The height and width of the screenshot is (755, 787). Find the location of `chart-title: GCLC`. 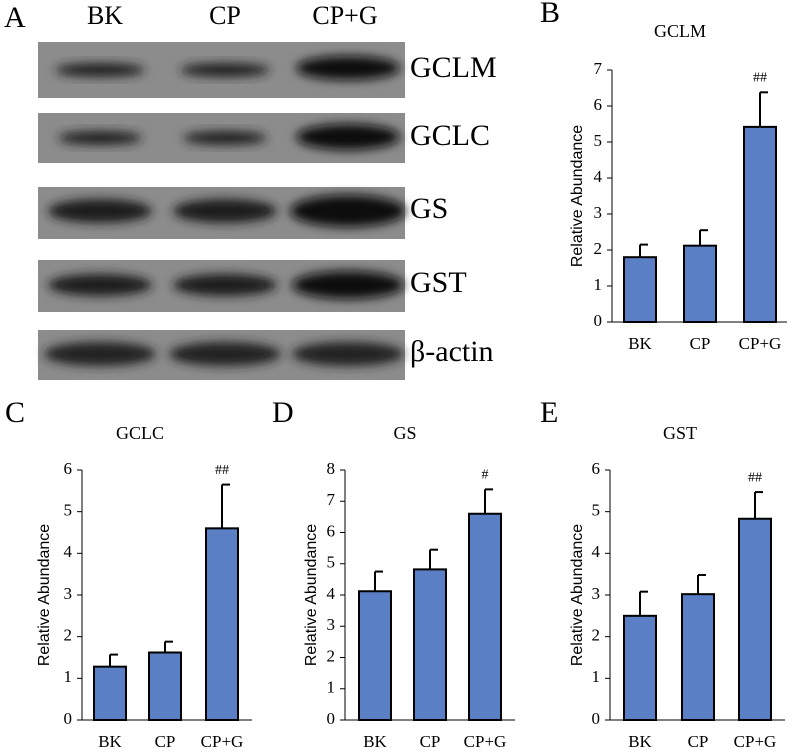

chart-title: GCLC is located at coordinates (140, 433).